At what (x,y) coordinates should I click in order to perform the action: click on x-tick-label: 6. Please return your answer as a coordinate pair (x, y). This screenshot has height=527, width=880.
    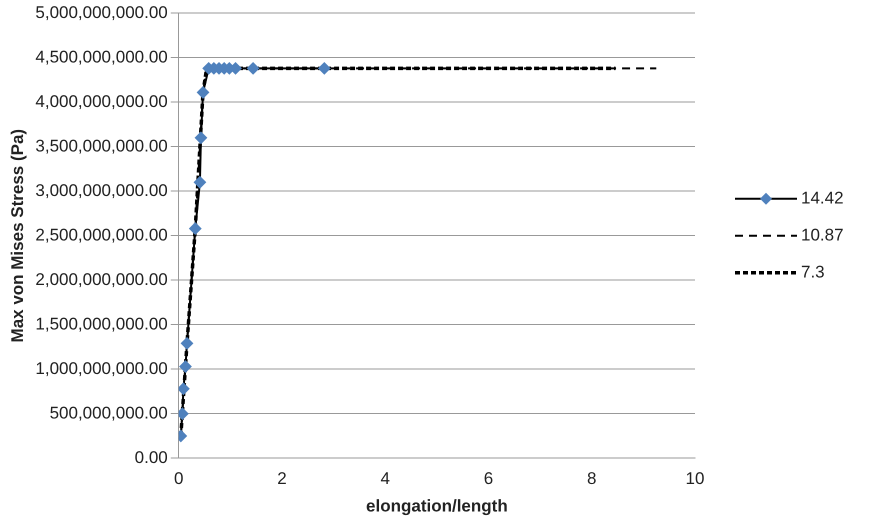
    Looking at the image, I should click on (489, 478).